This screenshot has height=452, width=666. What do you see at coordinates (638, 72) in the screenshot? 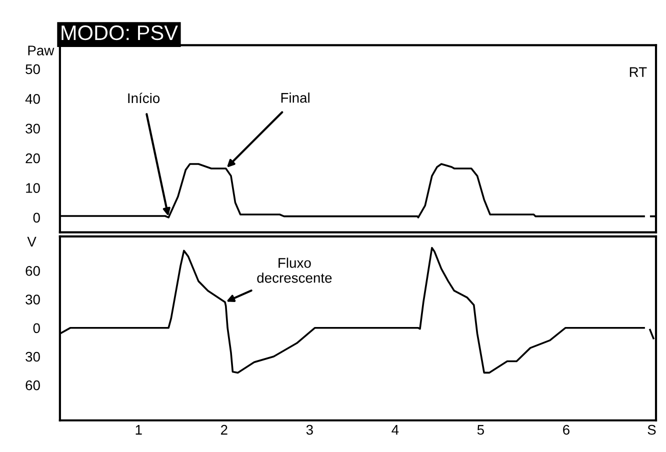
I see `annotation: RT` at bounding box center [638, 72].